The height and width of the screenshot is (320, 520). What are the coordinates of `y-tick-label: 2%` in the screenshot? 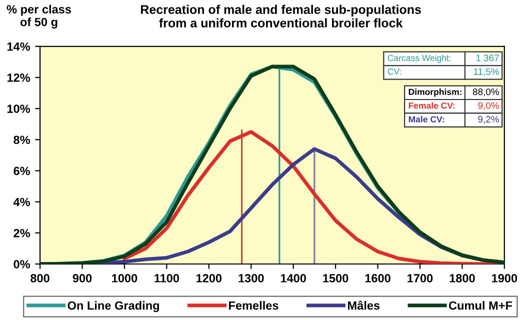 It's located at (22, 233).